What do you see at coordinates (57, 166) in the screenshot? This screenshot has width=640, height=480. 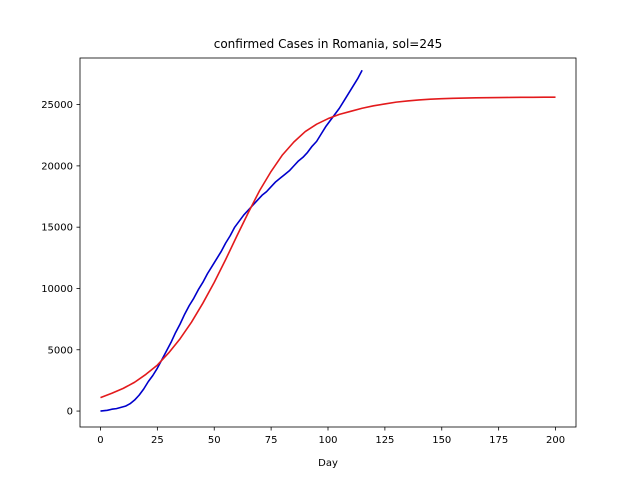 I see `y-tick-label: 20000` at bounding box center [57, 166].